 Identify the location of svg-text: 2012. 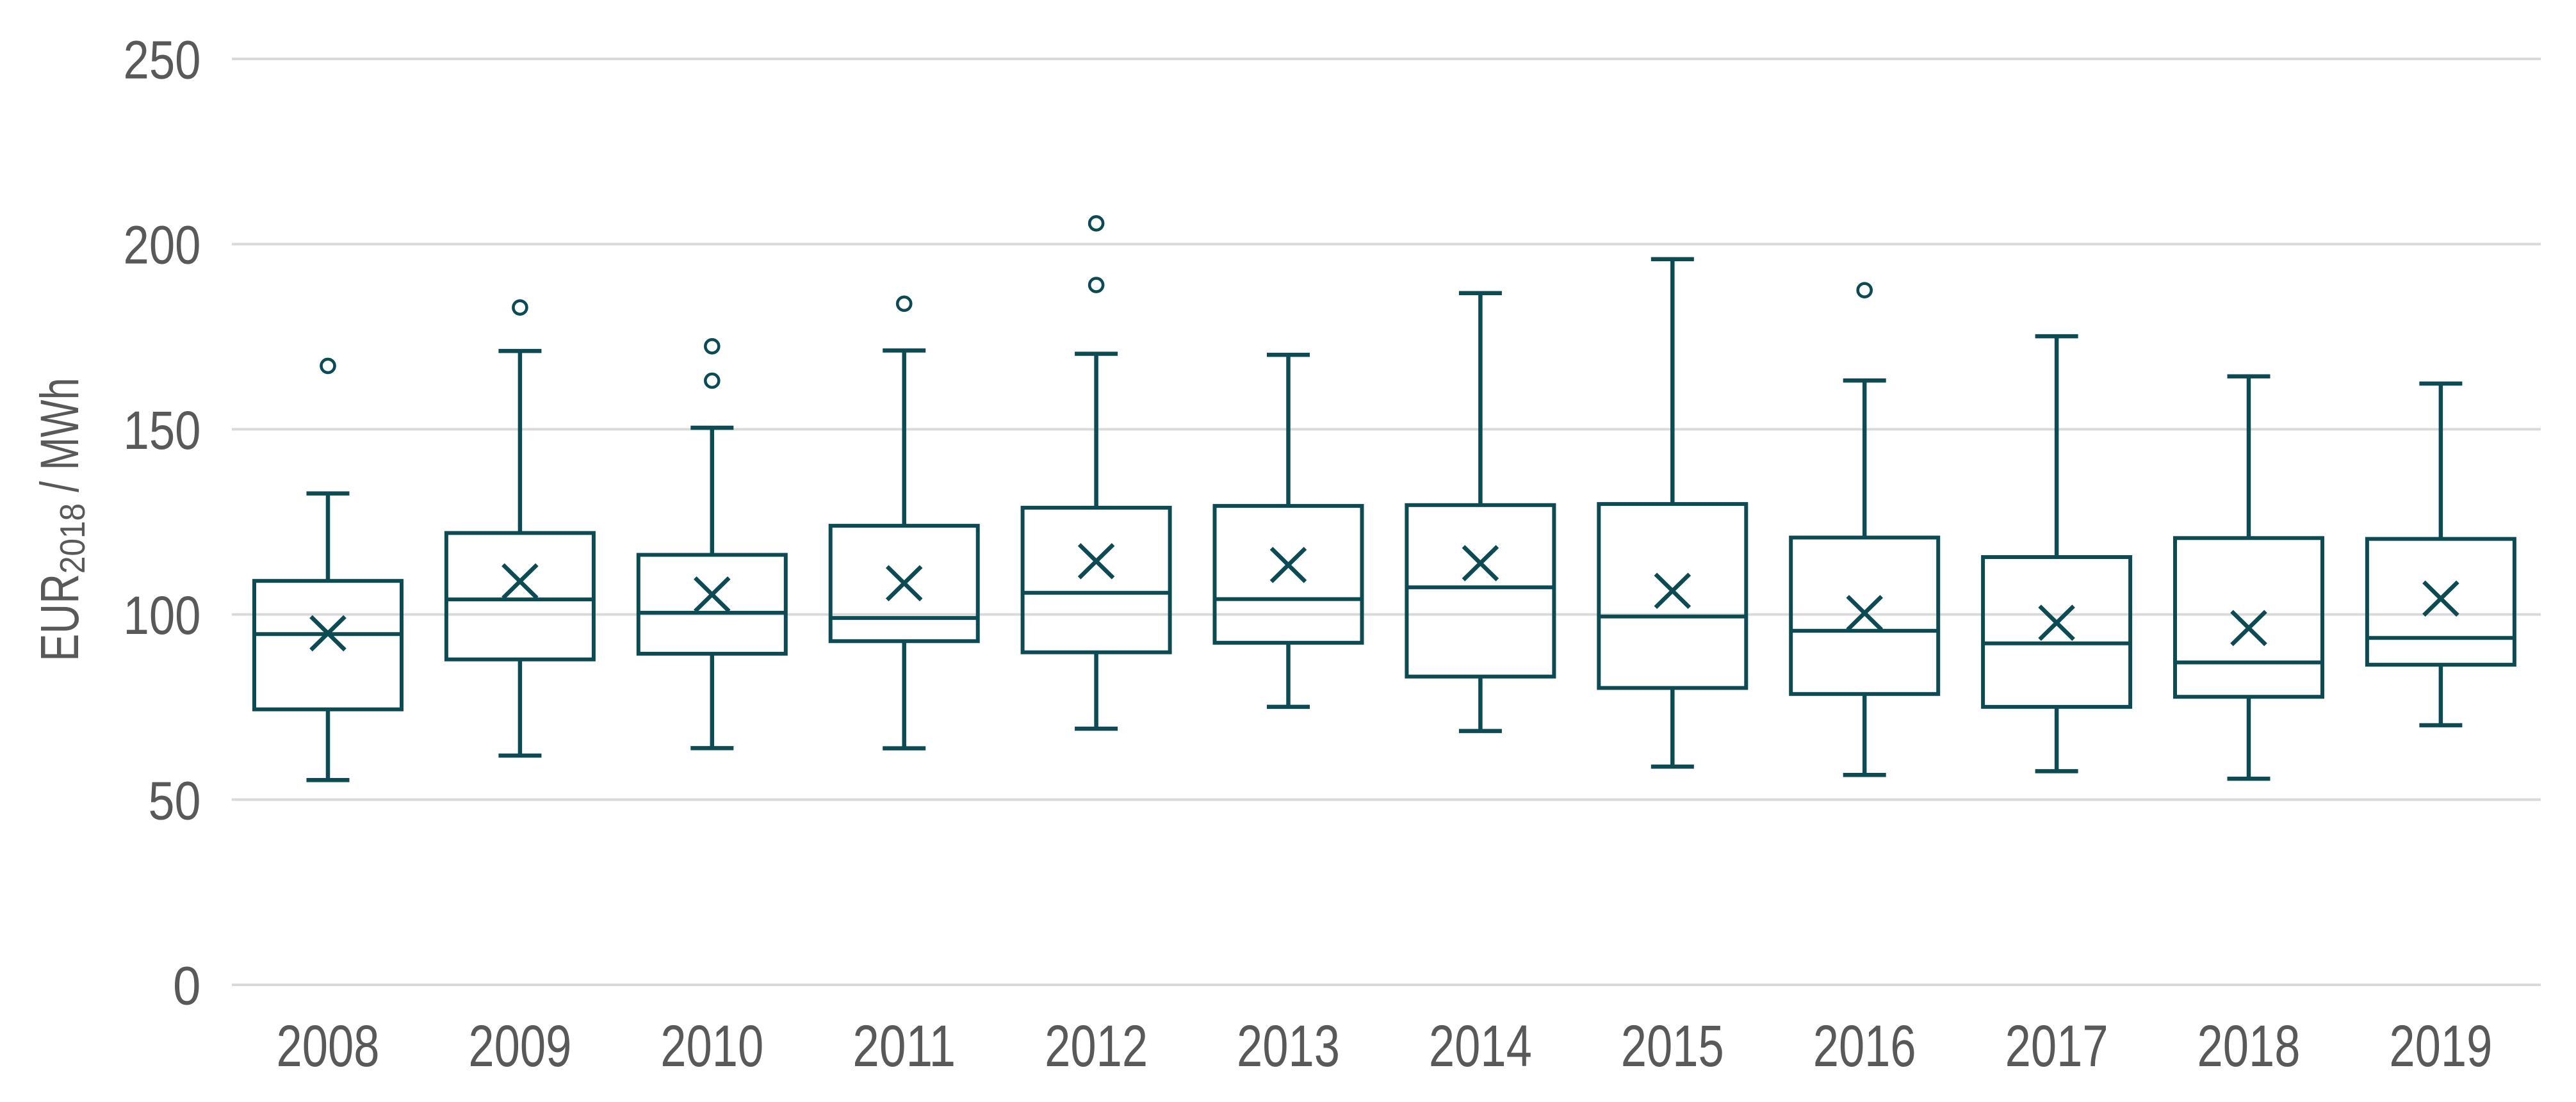
(1096, 1046).